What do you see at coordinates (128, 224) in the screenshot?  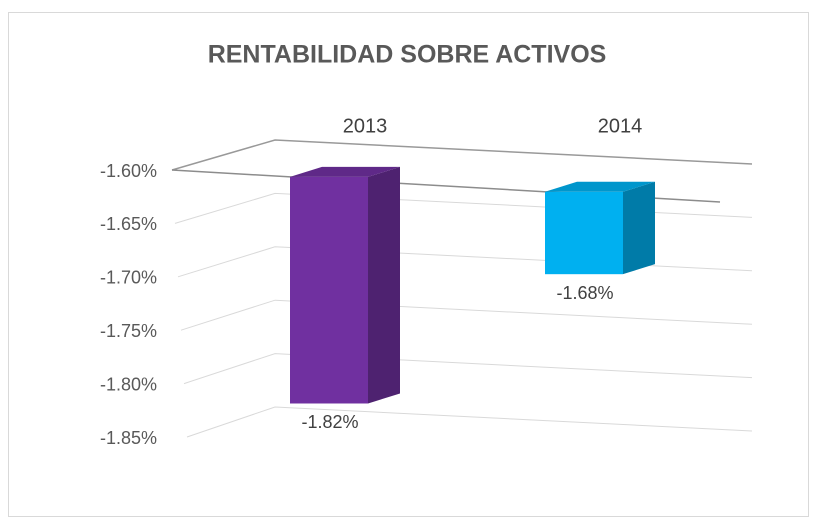 I see `y-tick-label: -1.65%` at bounding box center [128, 224].